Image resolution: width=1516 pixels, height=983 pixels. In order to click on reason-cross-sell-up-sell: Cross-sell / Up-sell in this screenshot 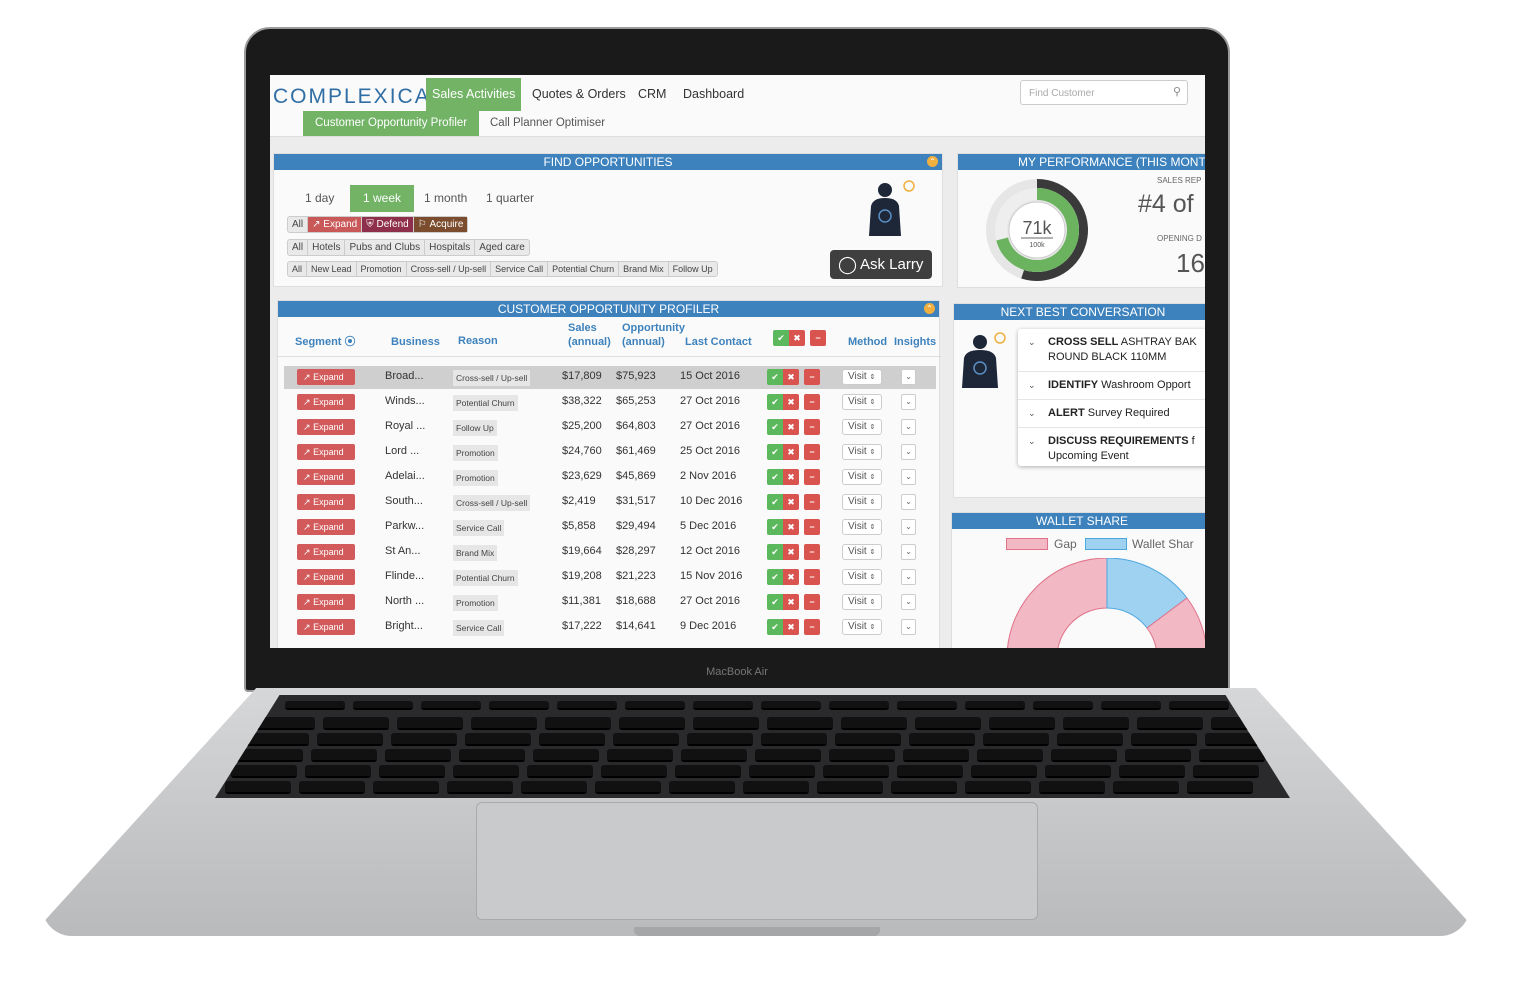, I will do `click(449, 269)`.